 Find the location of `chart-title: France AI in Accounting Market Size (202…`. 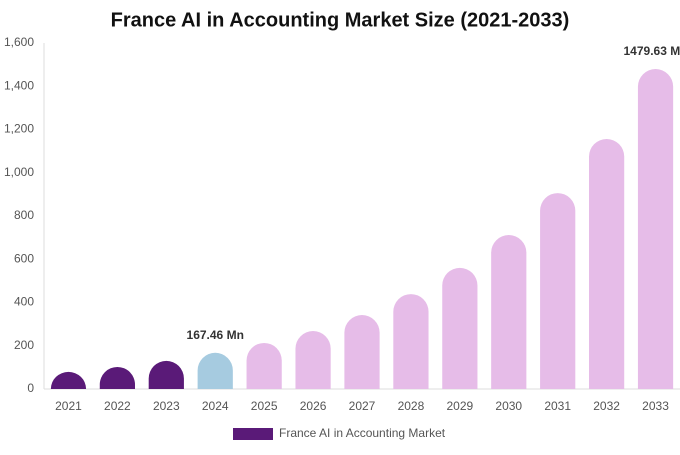

chart-title: France AI in Accounting Market Size (202… is located at coordinates (340, 20).